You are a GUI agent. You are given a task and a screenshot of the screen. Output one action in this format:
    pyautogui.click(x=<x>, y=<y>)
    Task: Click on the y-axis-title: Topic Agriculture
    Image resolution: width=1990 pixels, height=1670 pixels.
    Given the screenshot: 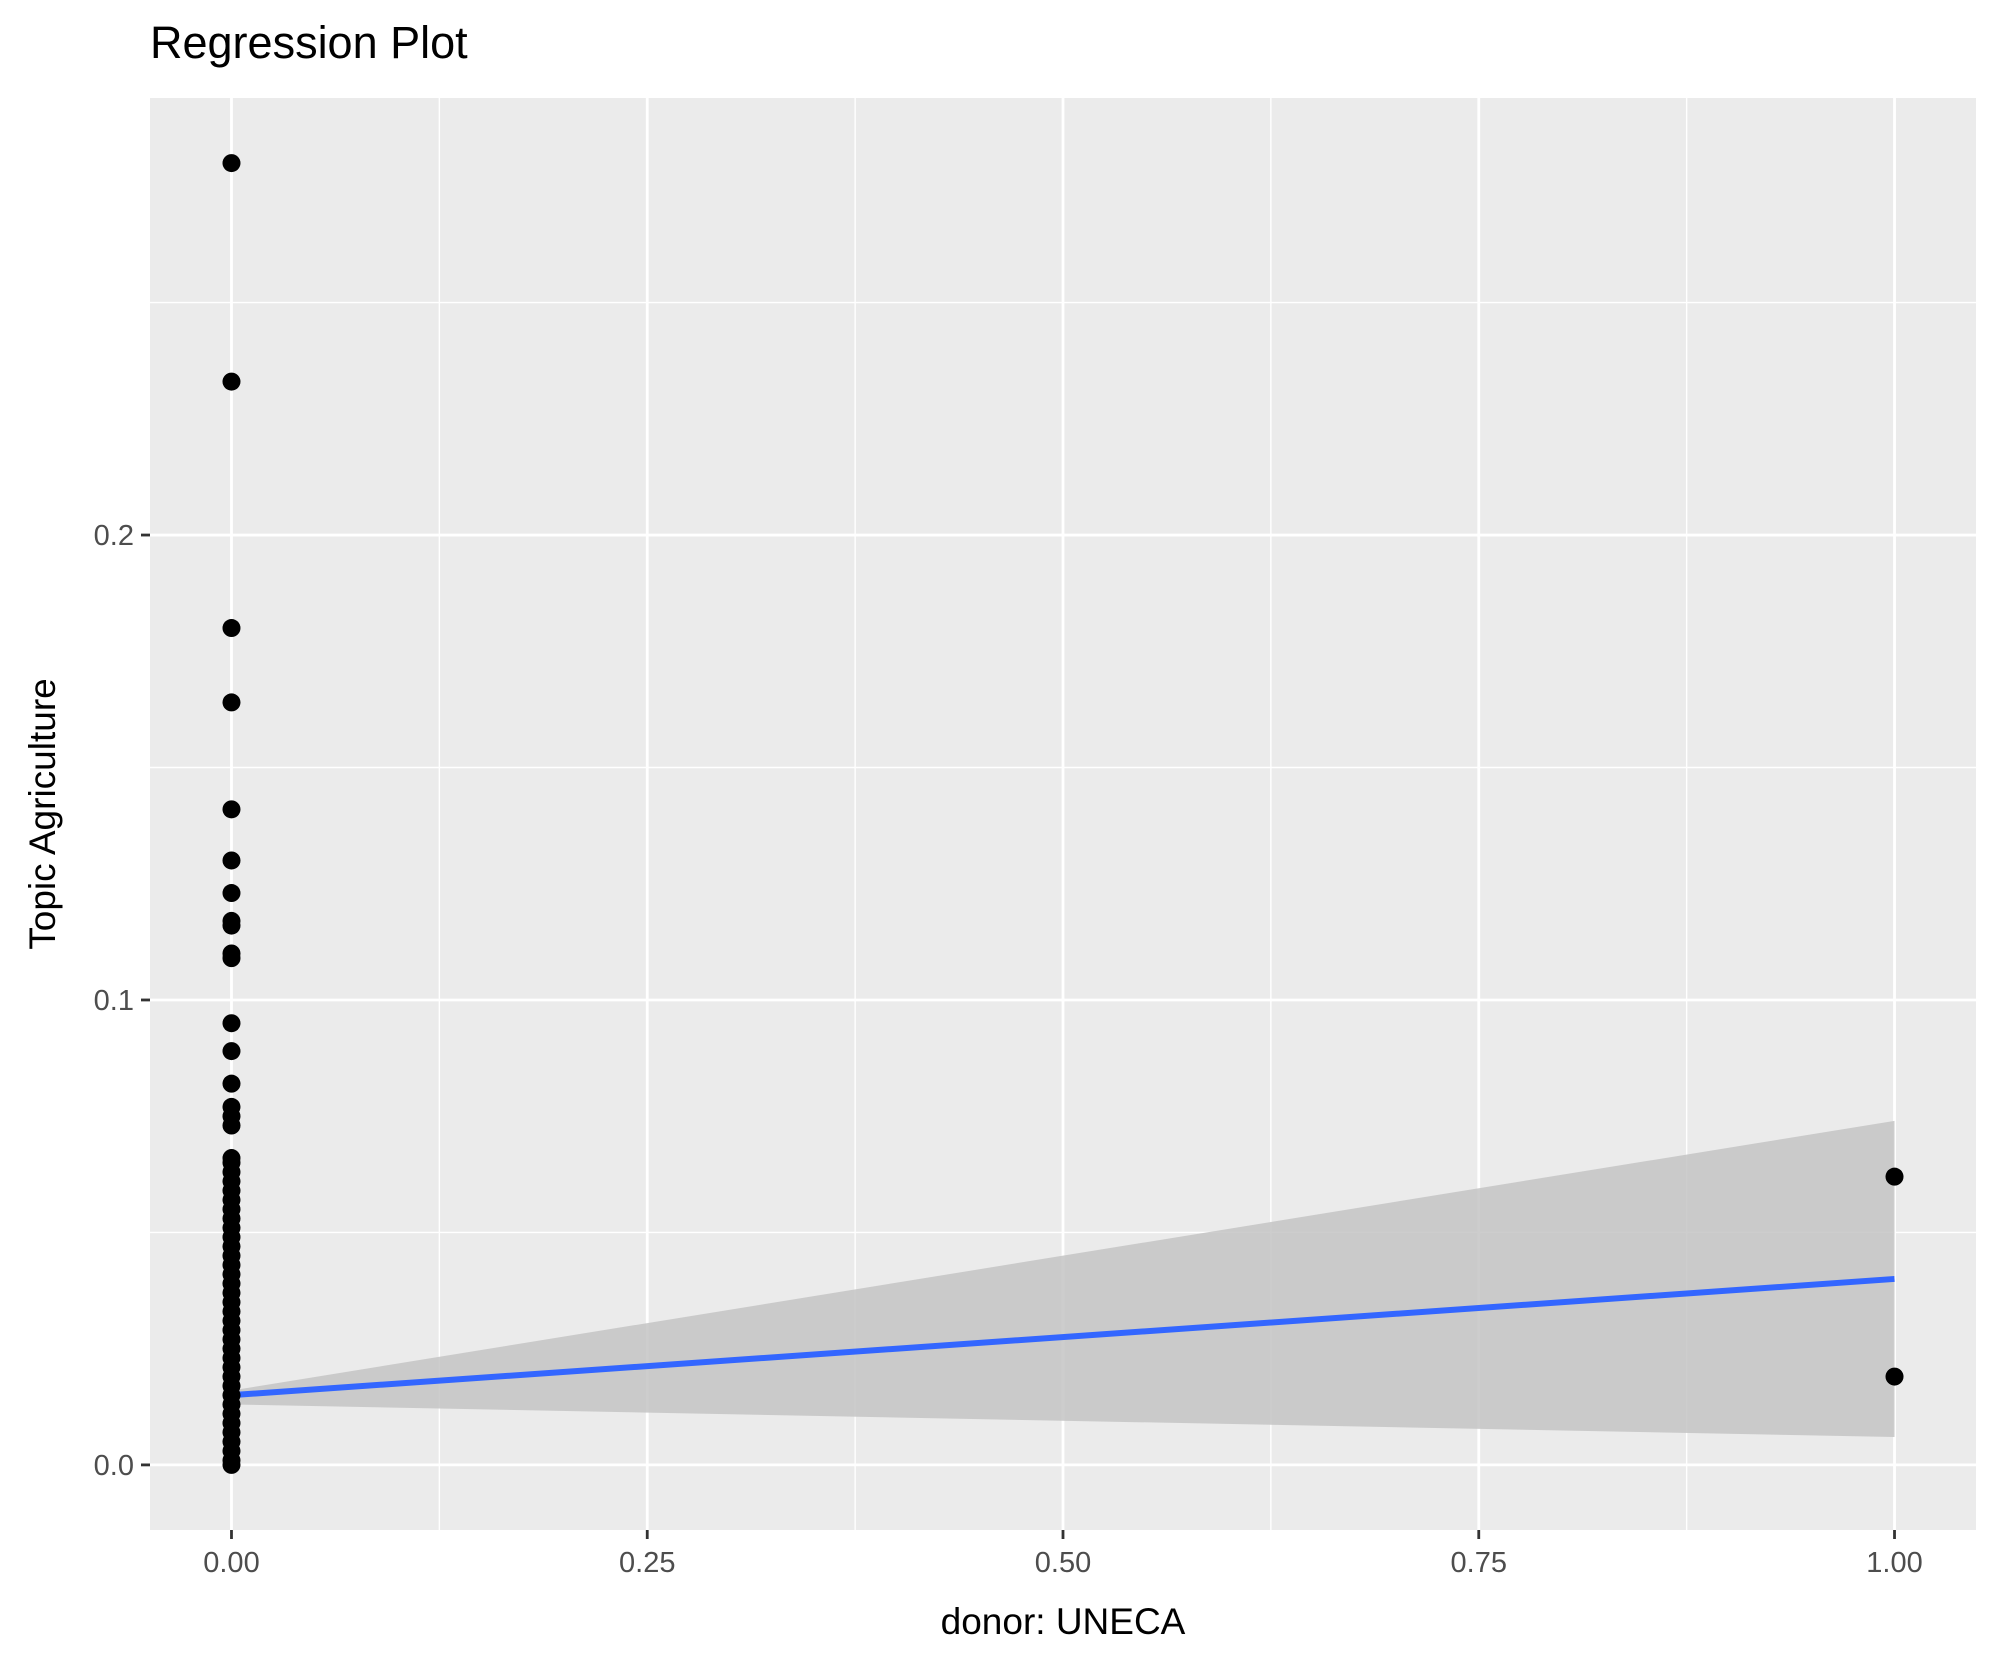 What is the action you would take?
    pyautogui.click(x=42, y=813)
    